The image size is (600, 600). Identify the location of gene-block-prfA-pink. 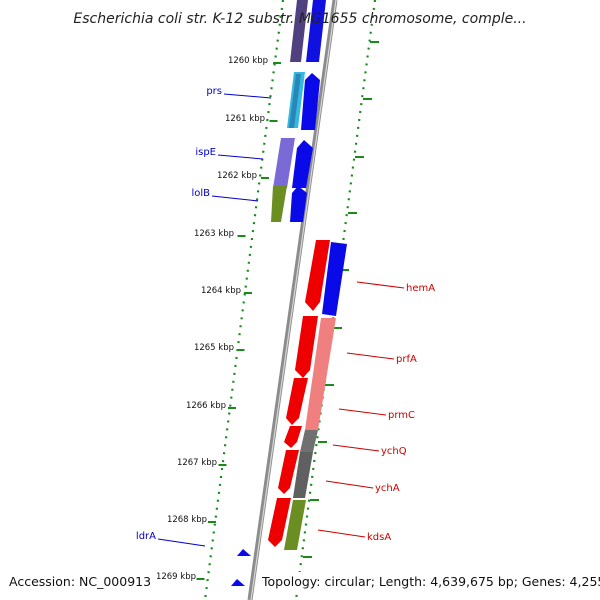
(320, 374).